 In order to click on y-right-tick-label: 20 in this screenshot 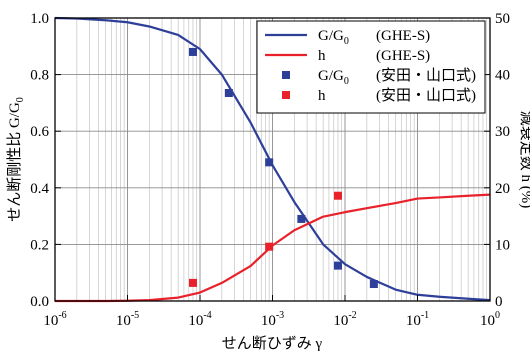, I will do `click(502, 189)`.